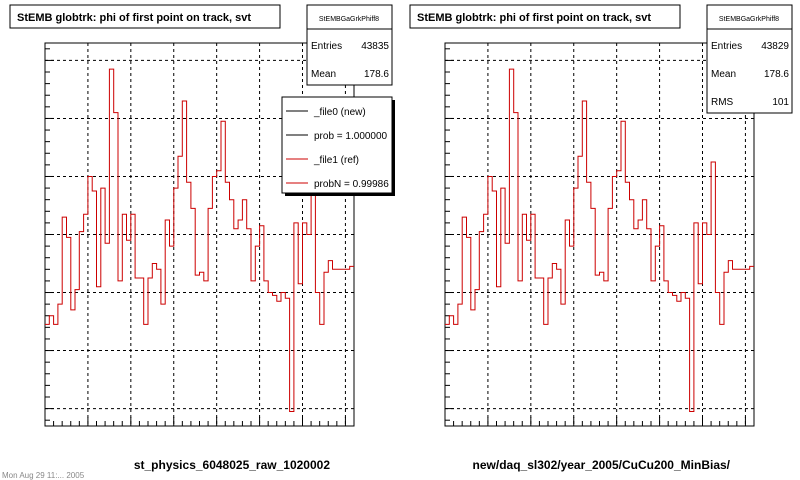  What do you see at coordinates (602, 465) in the screenshot?
I see `x-axis-label: new/daq_sl302/year_2005/CuCu200_MinBias/` at bounding box center [602, 465].